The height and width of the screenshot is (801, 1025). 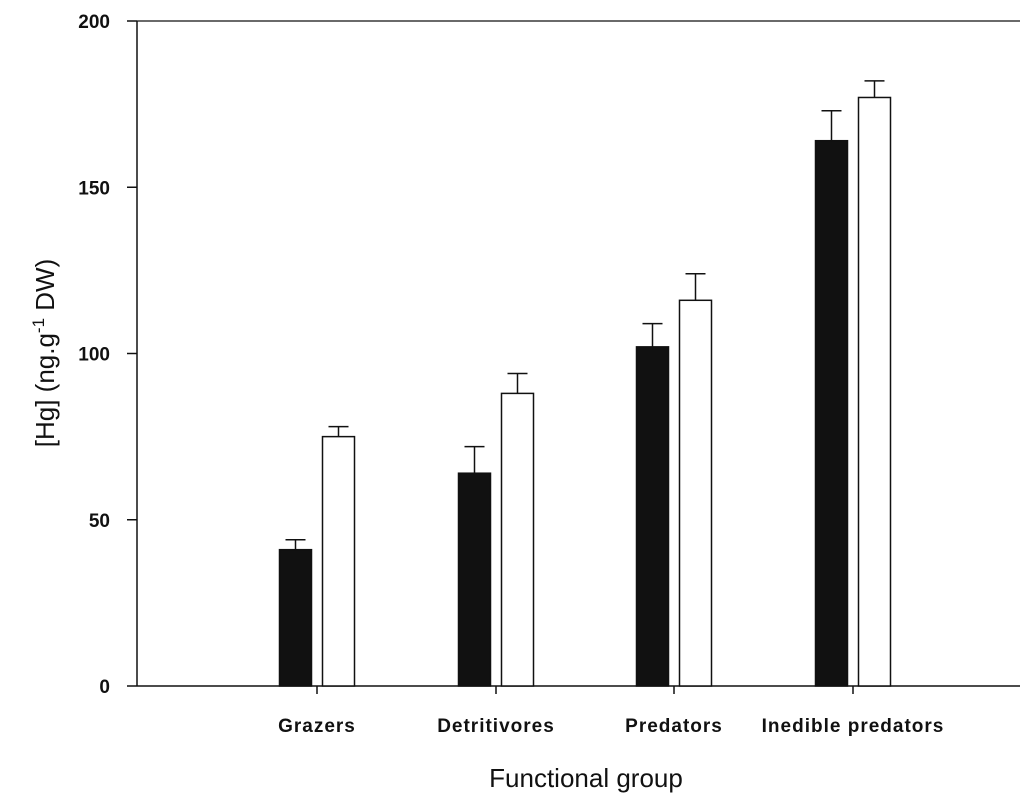 I want to click on y-axis-title-main: [Hg] (ng.g, so click(x=45, y=390).